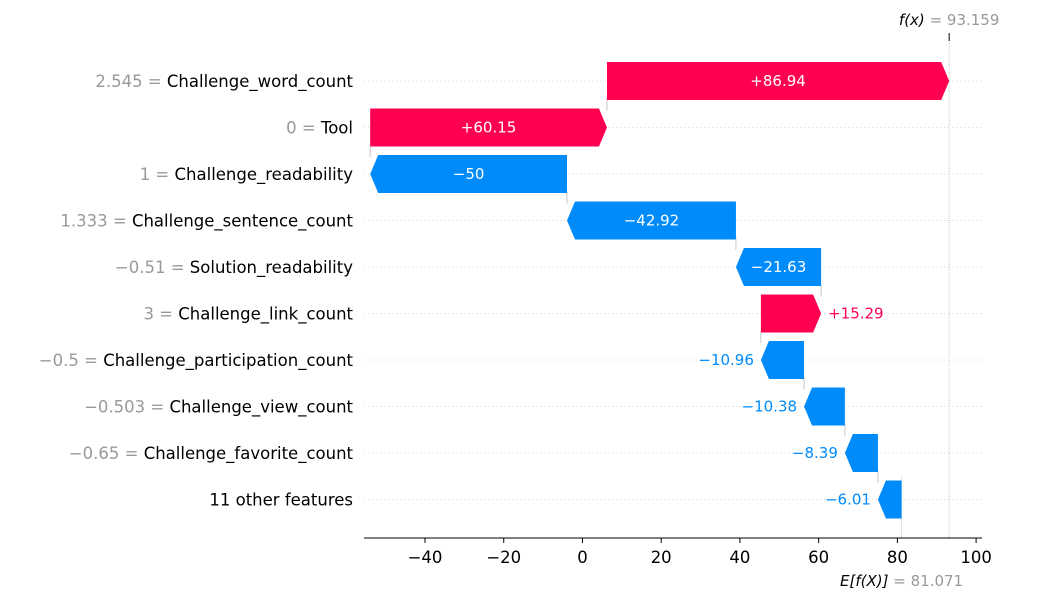  What do you see at coordinates (678, 552) in the screenshot?
I see `x-axis: −40 −20 0 20 40 60 80 100` at bounding box center [678, 552].